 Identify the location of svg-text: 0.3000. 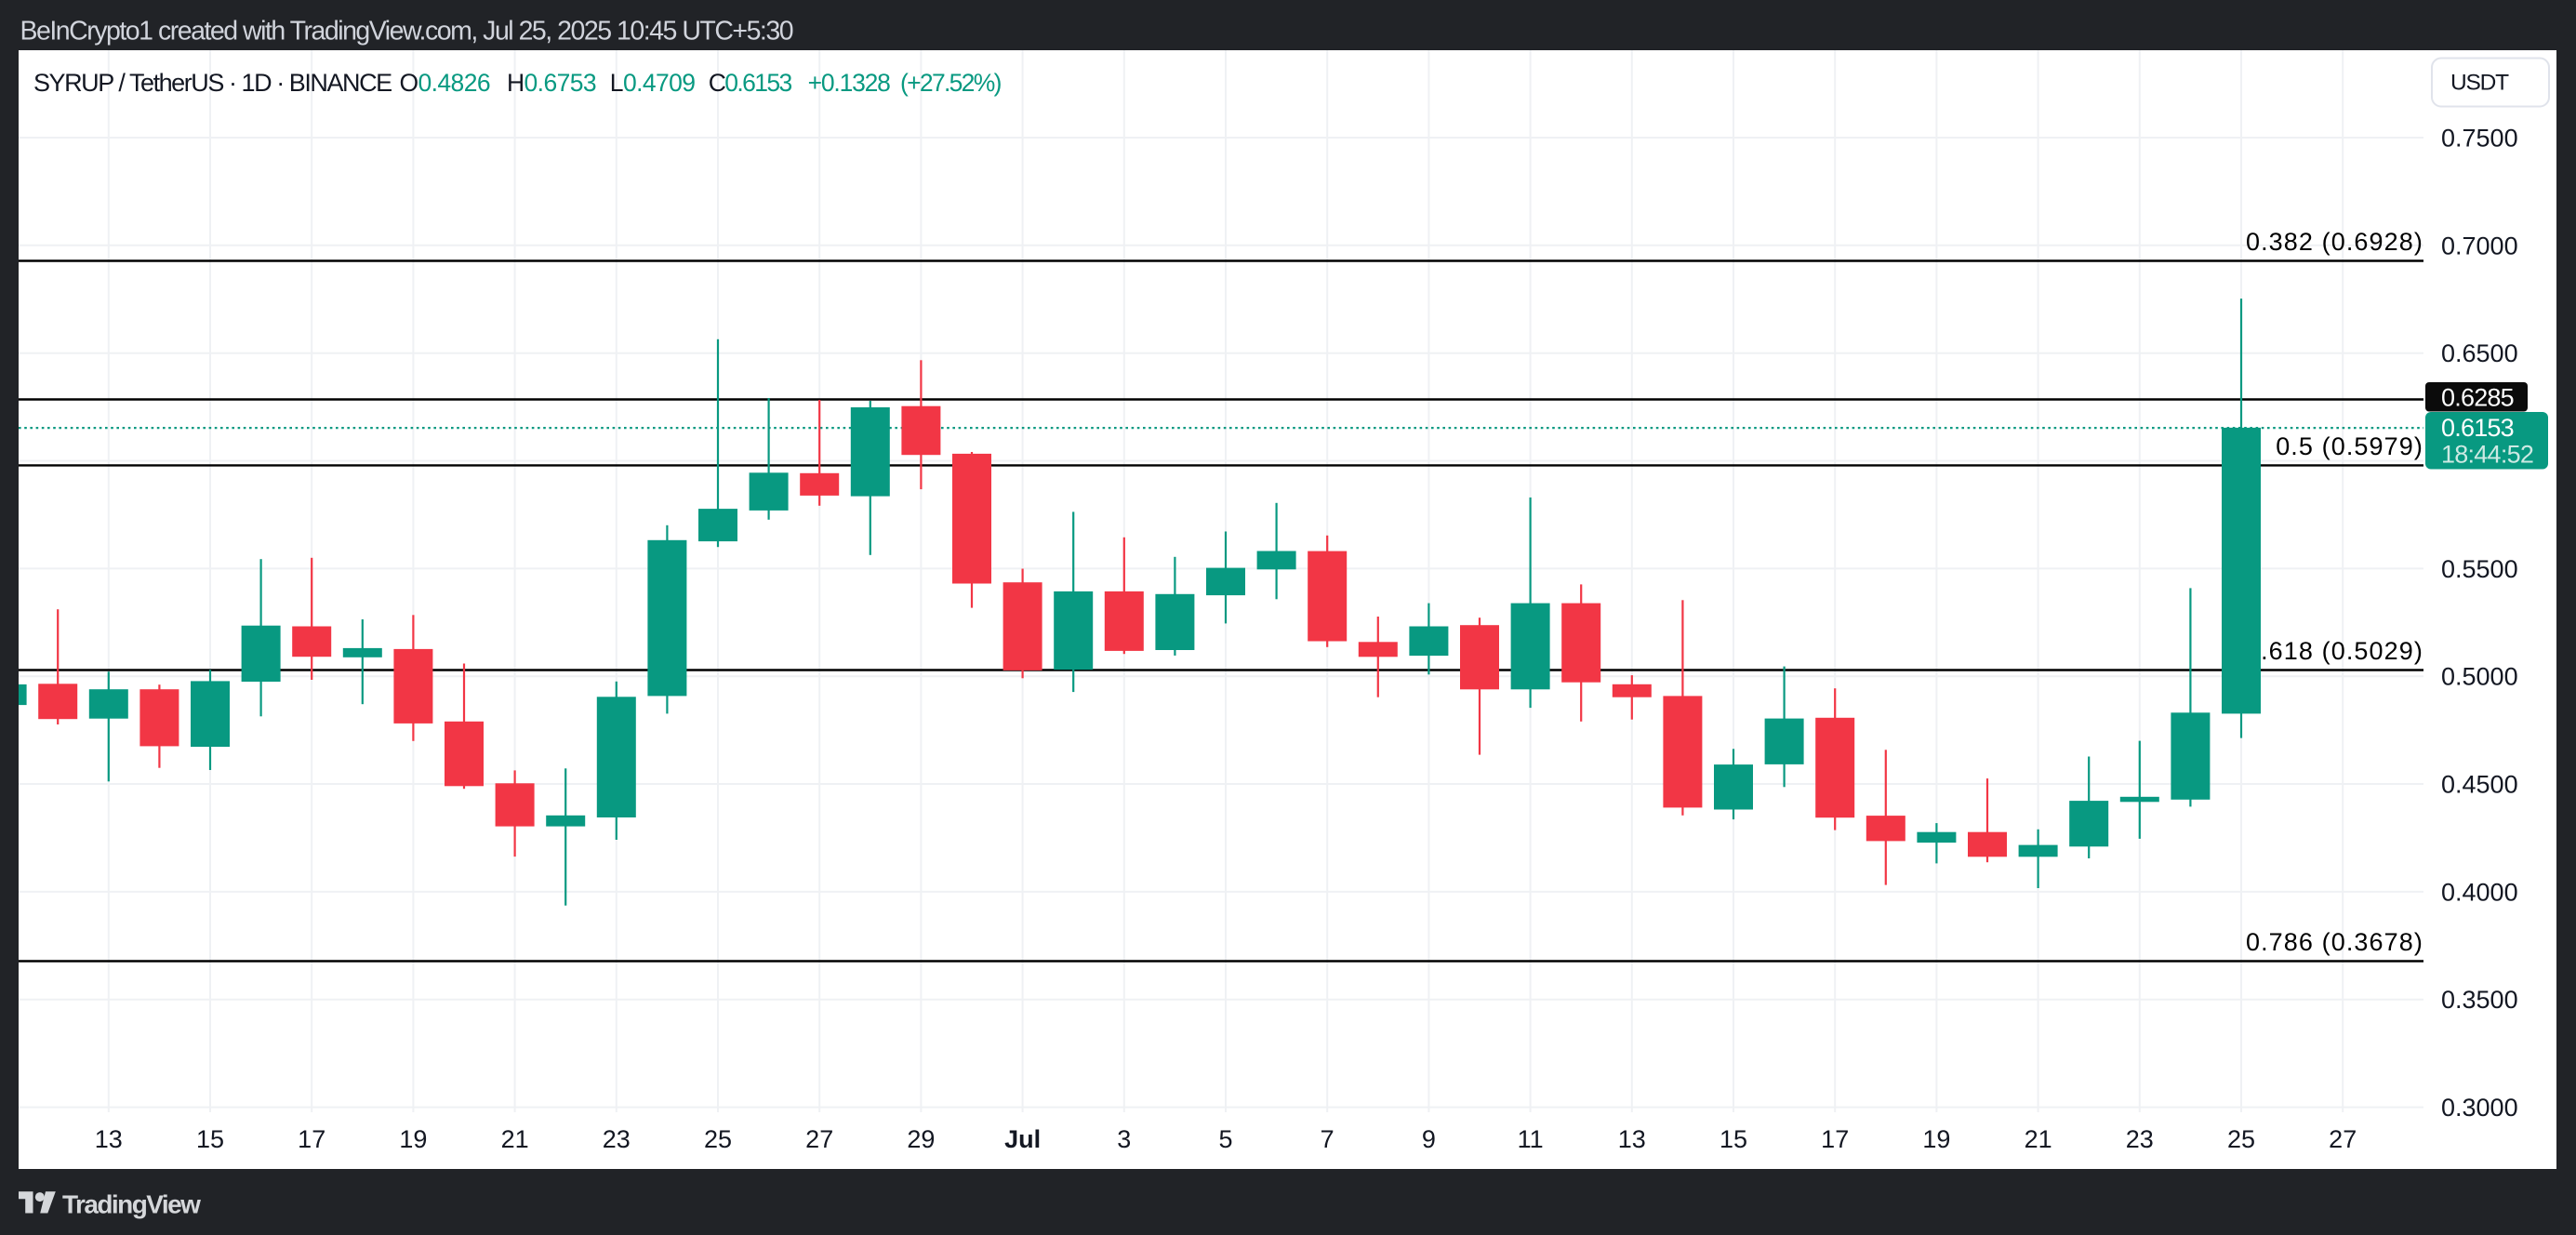
(2479, 1108).